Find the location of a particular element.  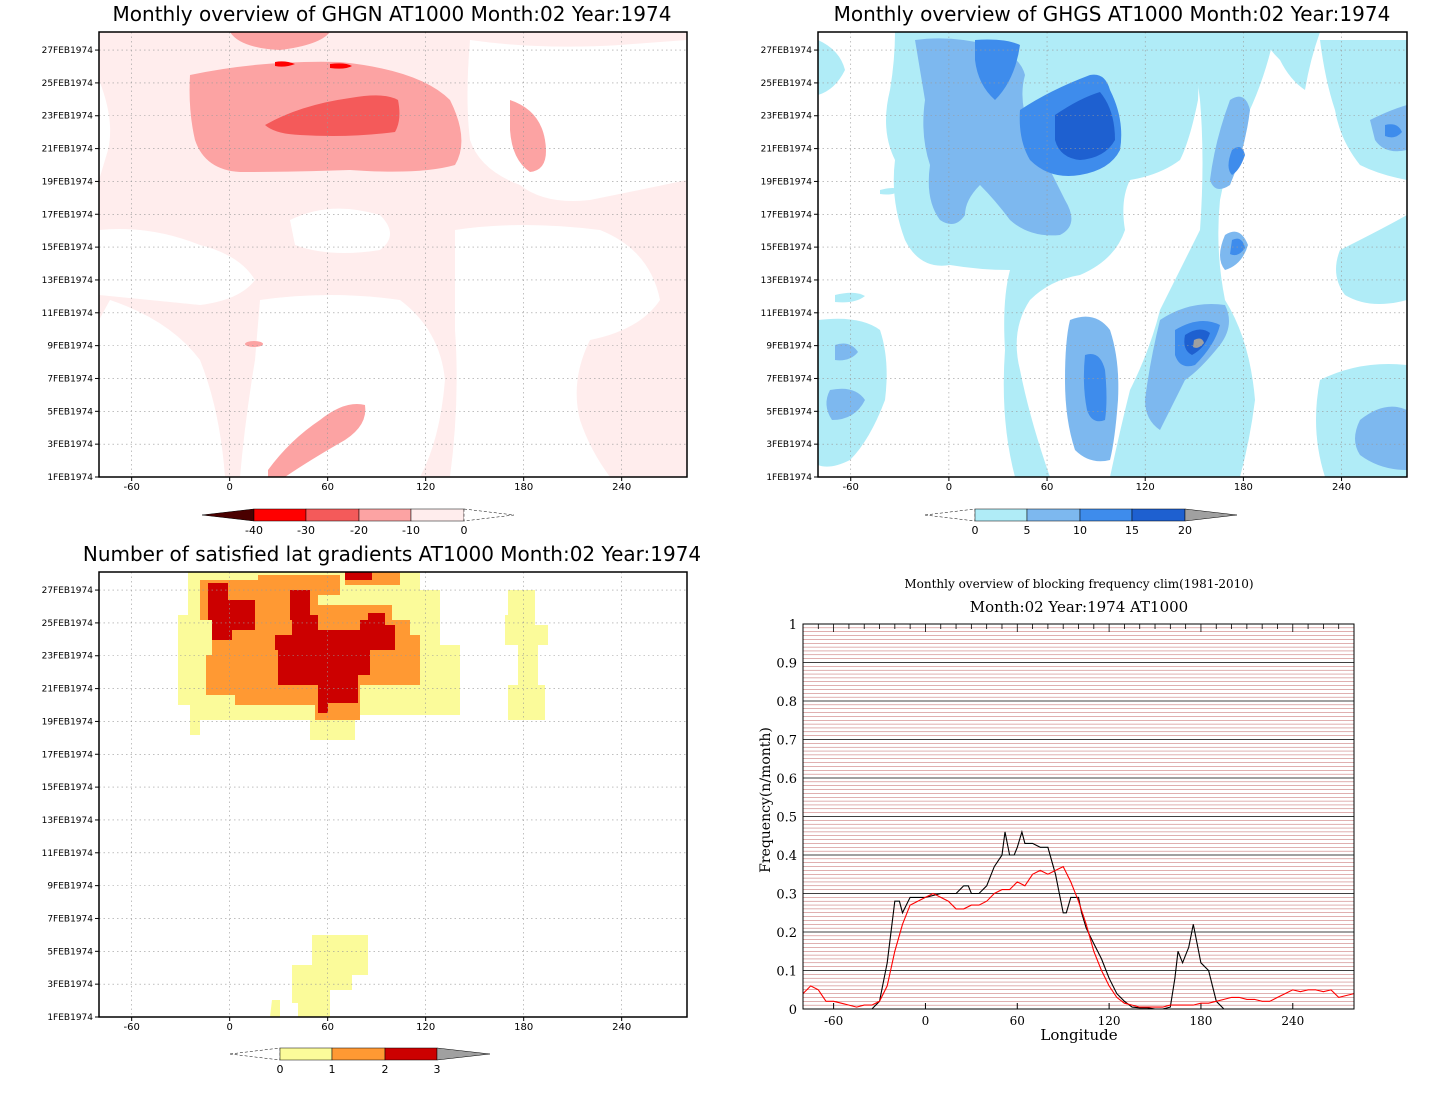

y-tick-label: 17FEB1974 is located at coordinates (68, 215).